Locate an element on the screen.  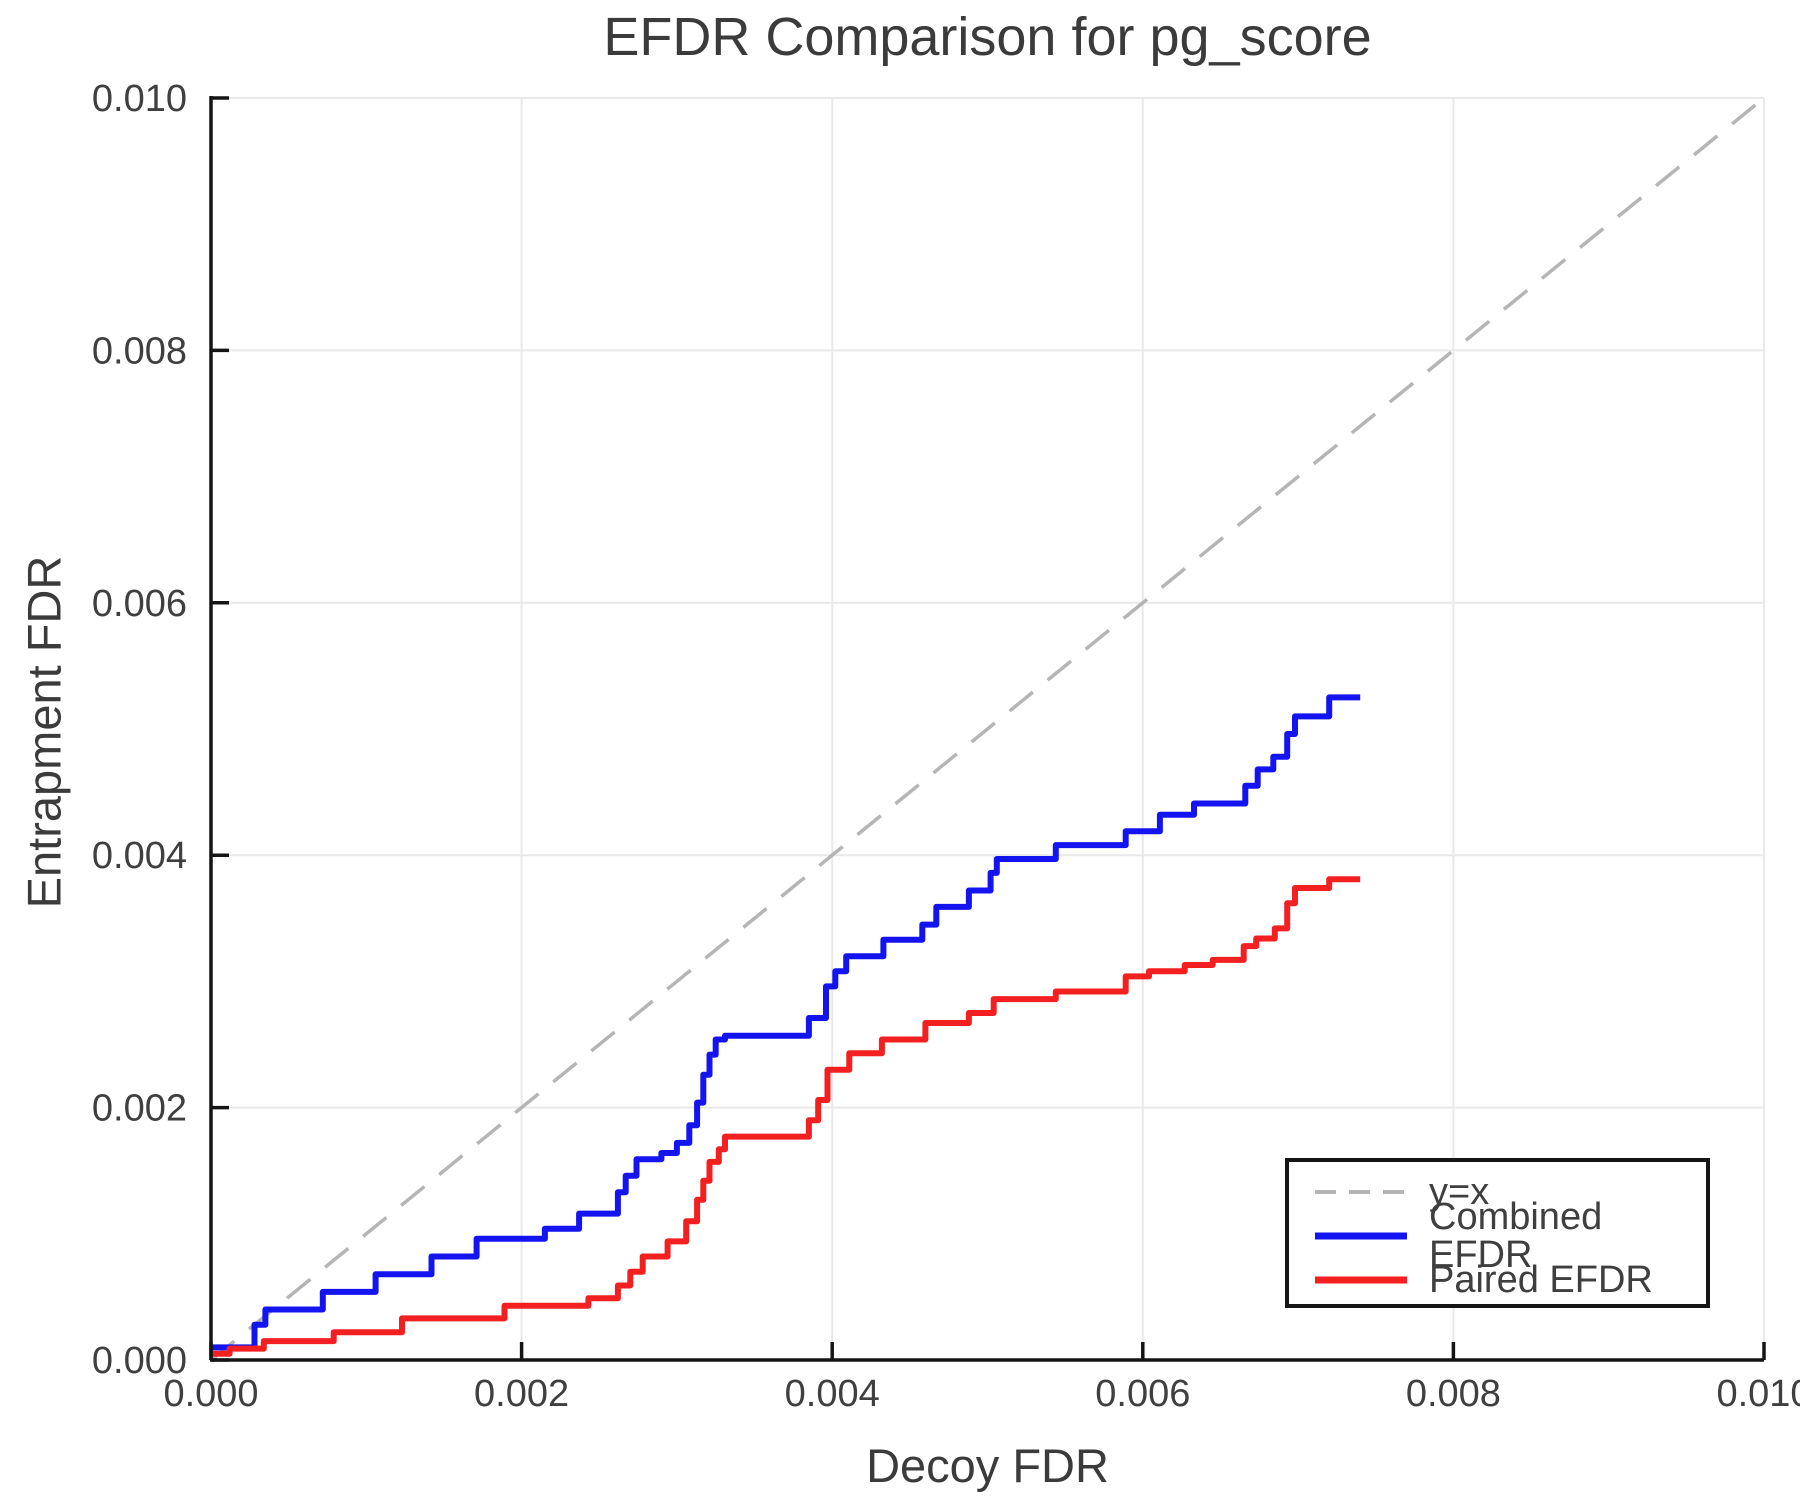
x-tick-label: 0.004 is located at coordinates (832, 1394).